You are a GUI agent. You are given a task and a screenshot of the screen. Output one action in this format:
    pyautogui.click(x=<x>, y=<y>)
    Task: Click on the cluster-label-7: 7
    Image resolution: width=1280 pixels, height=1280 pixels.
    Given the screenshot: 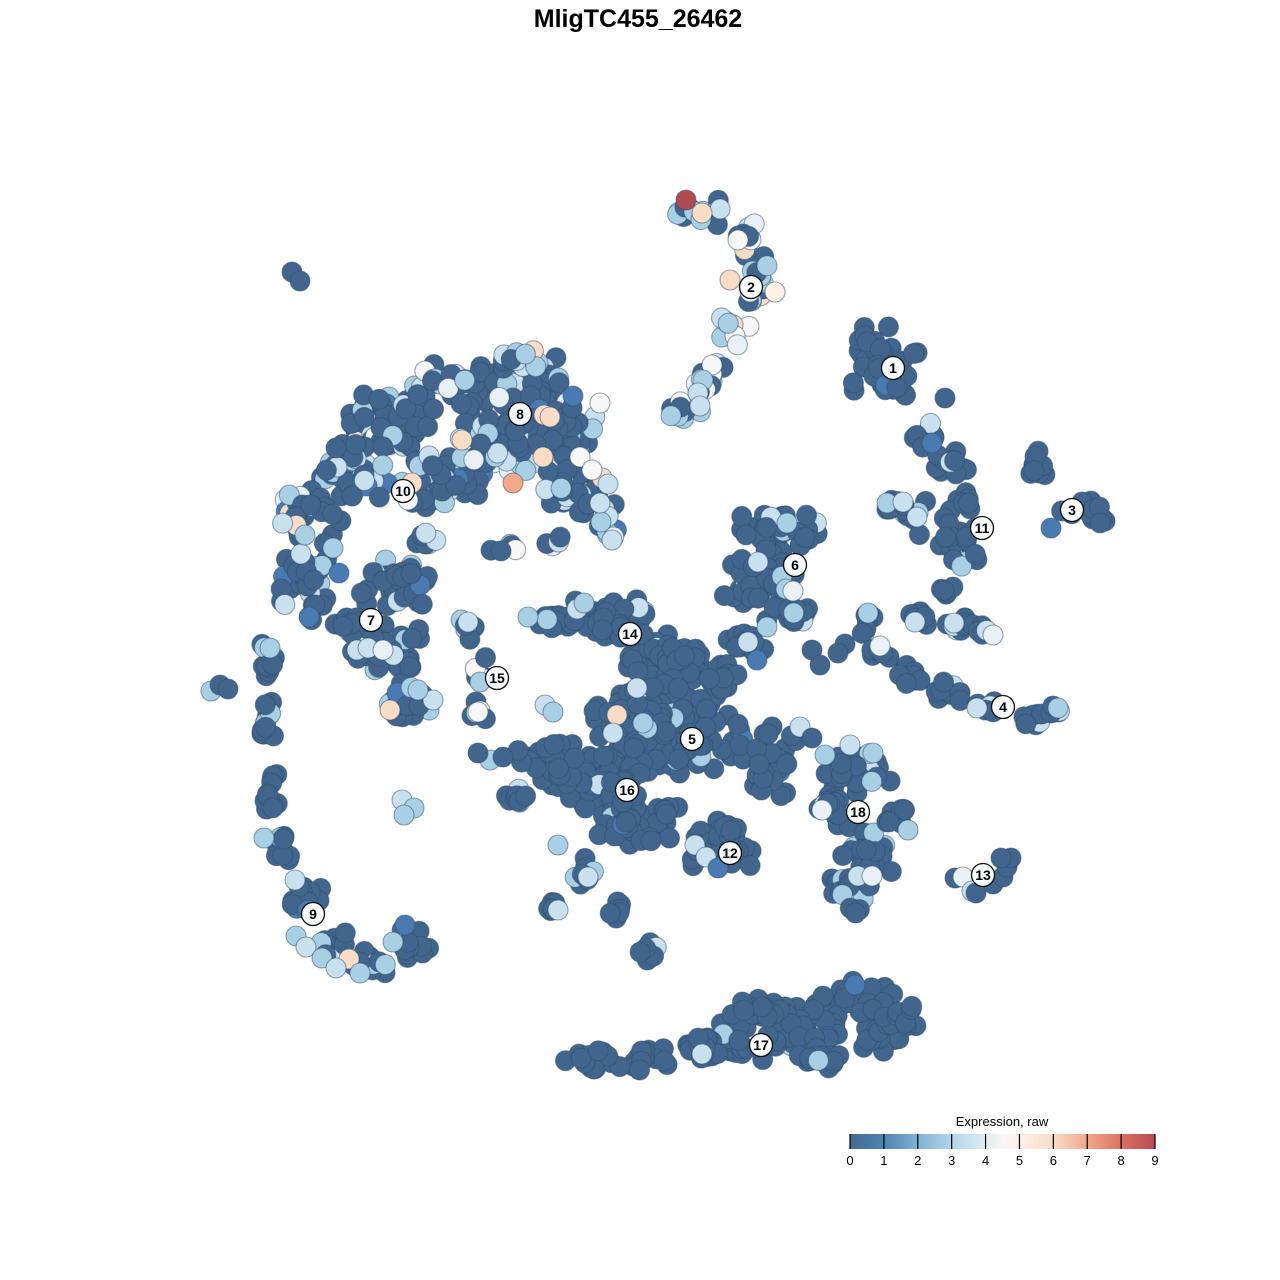 What is the action you would take?
    pyautogui.click(x=371, y=620)
    